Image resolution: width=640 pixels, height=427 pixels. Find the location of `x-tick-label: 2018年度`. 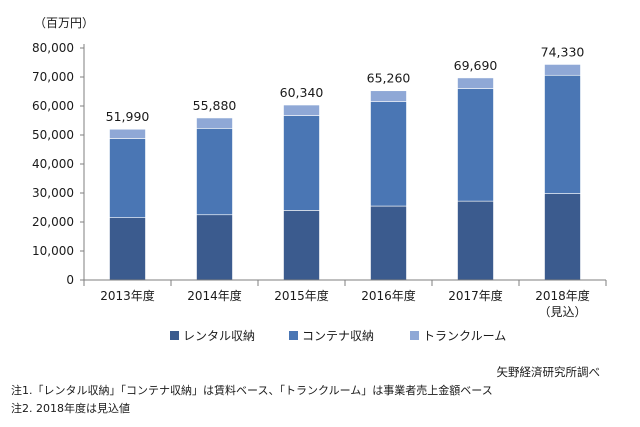

x-tick-label: 2018年度 is located at coordinates (562, 295).